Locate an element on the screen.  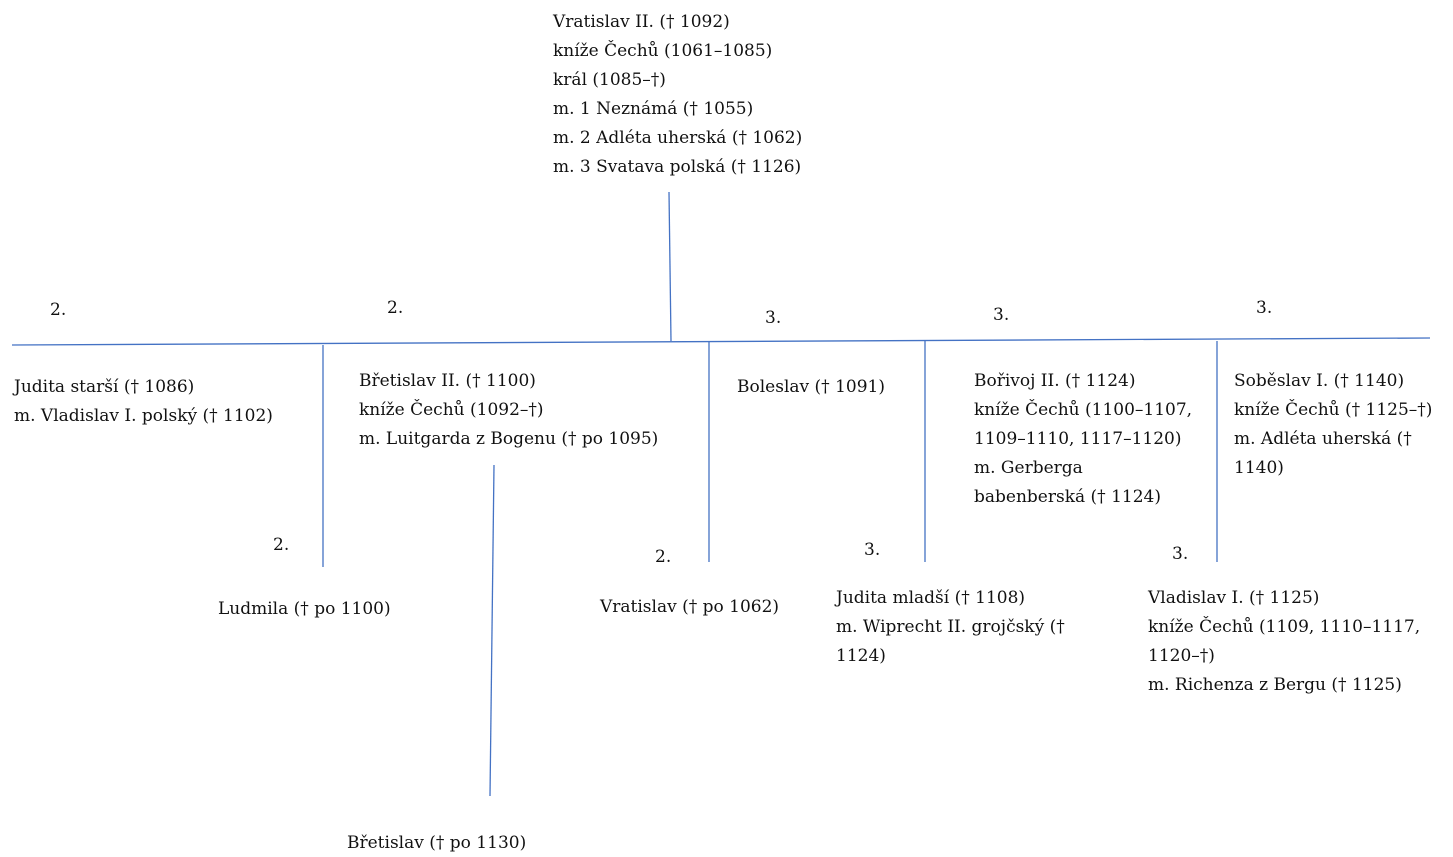
grandchild-line: m. Wiprecht II. grojčský († is located at coordinates (950, 627).